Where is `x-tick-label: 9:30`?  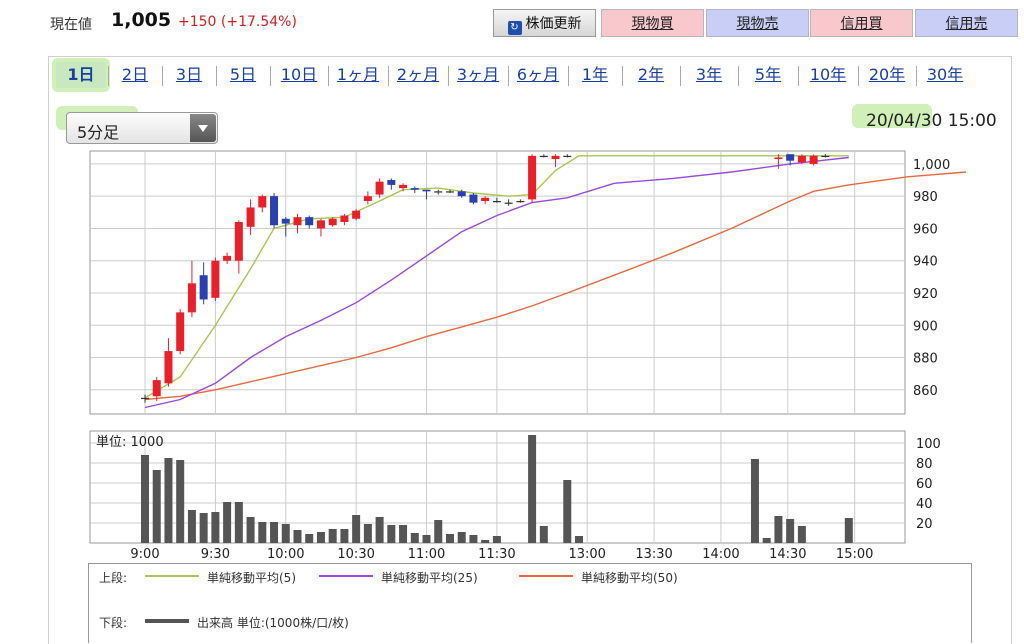 x-tick-label: 9:30 is located at coordinates (215, 554).